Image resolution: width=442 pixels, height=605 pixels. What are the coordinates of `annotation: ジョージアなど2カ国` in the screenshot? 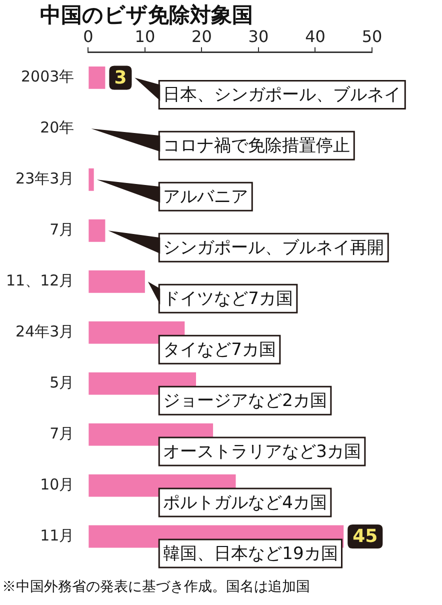 It's located at (245, 400).